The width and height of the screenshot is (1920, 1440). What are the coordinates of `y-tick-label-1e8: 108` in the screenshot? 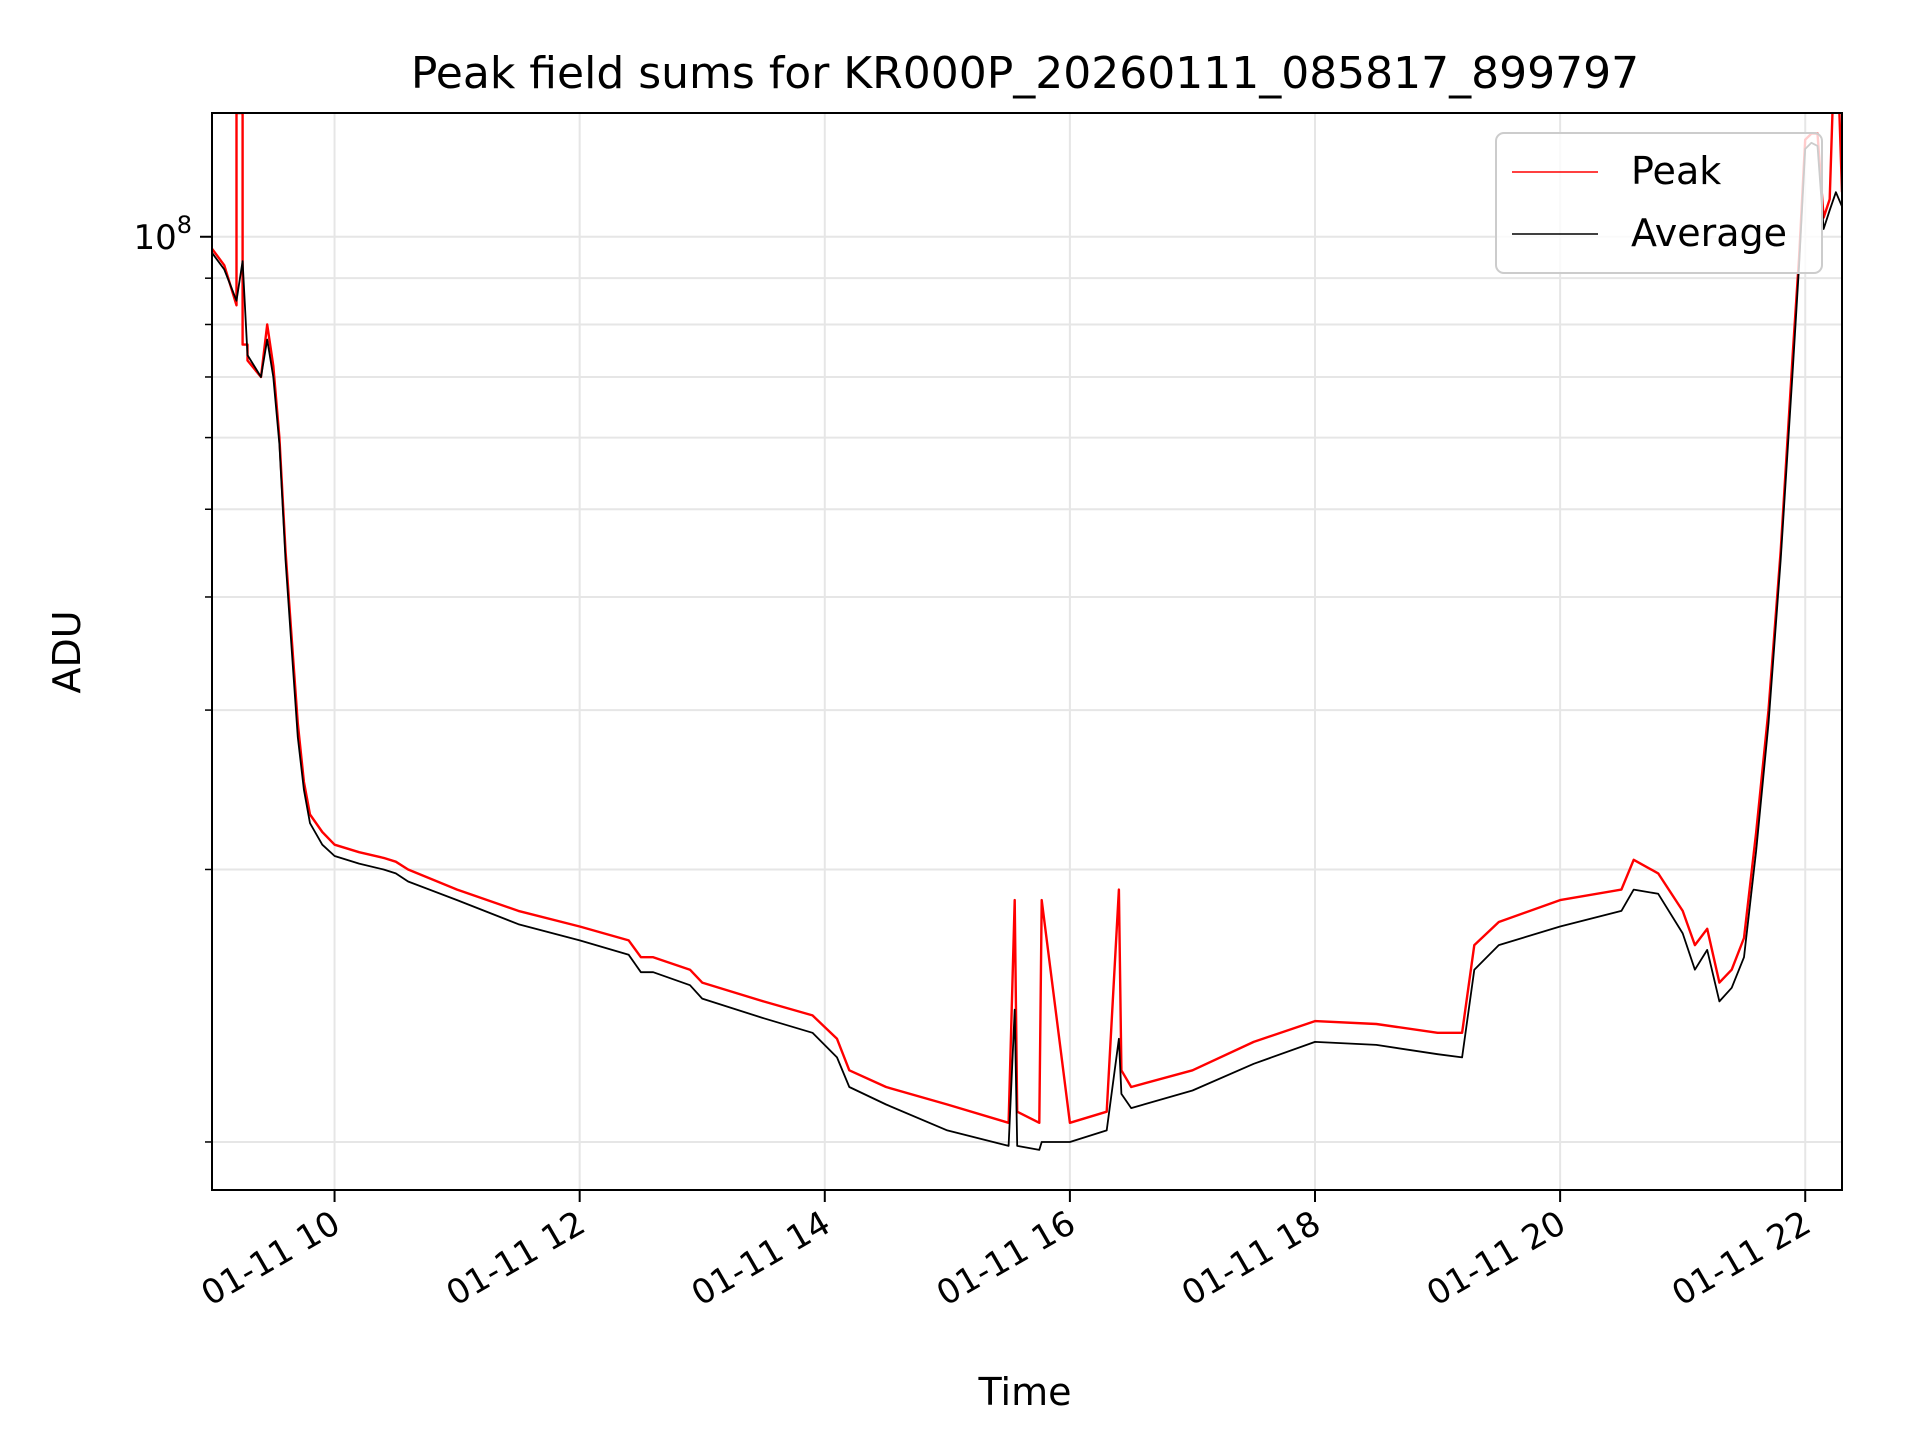 It's located at (162, 234).